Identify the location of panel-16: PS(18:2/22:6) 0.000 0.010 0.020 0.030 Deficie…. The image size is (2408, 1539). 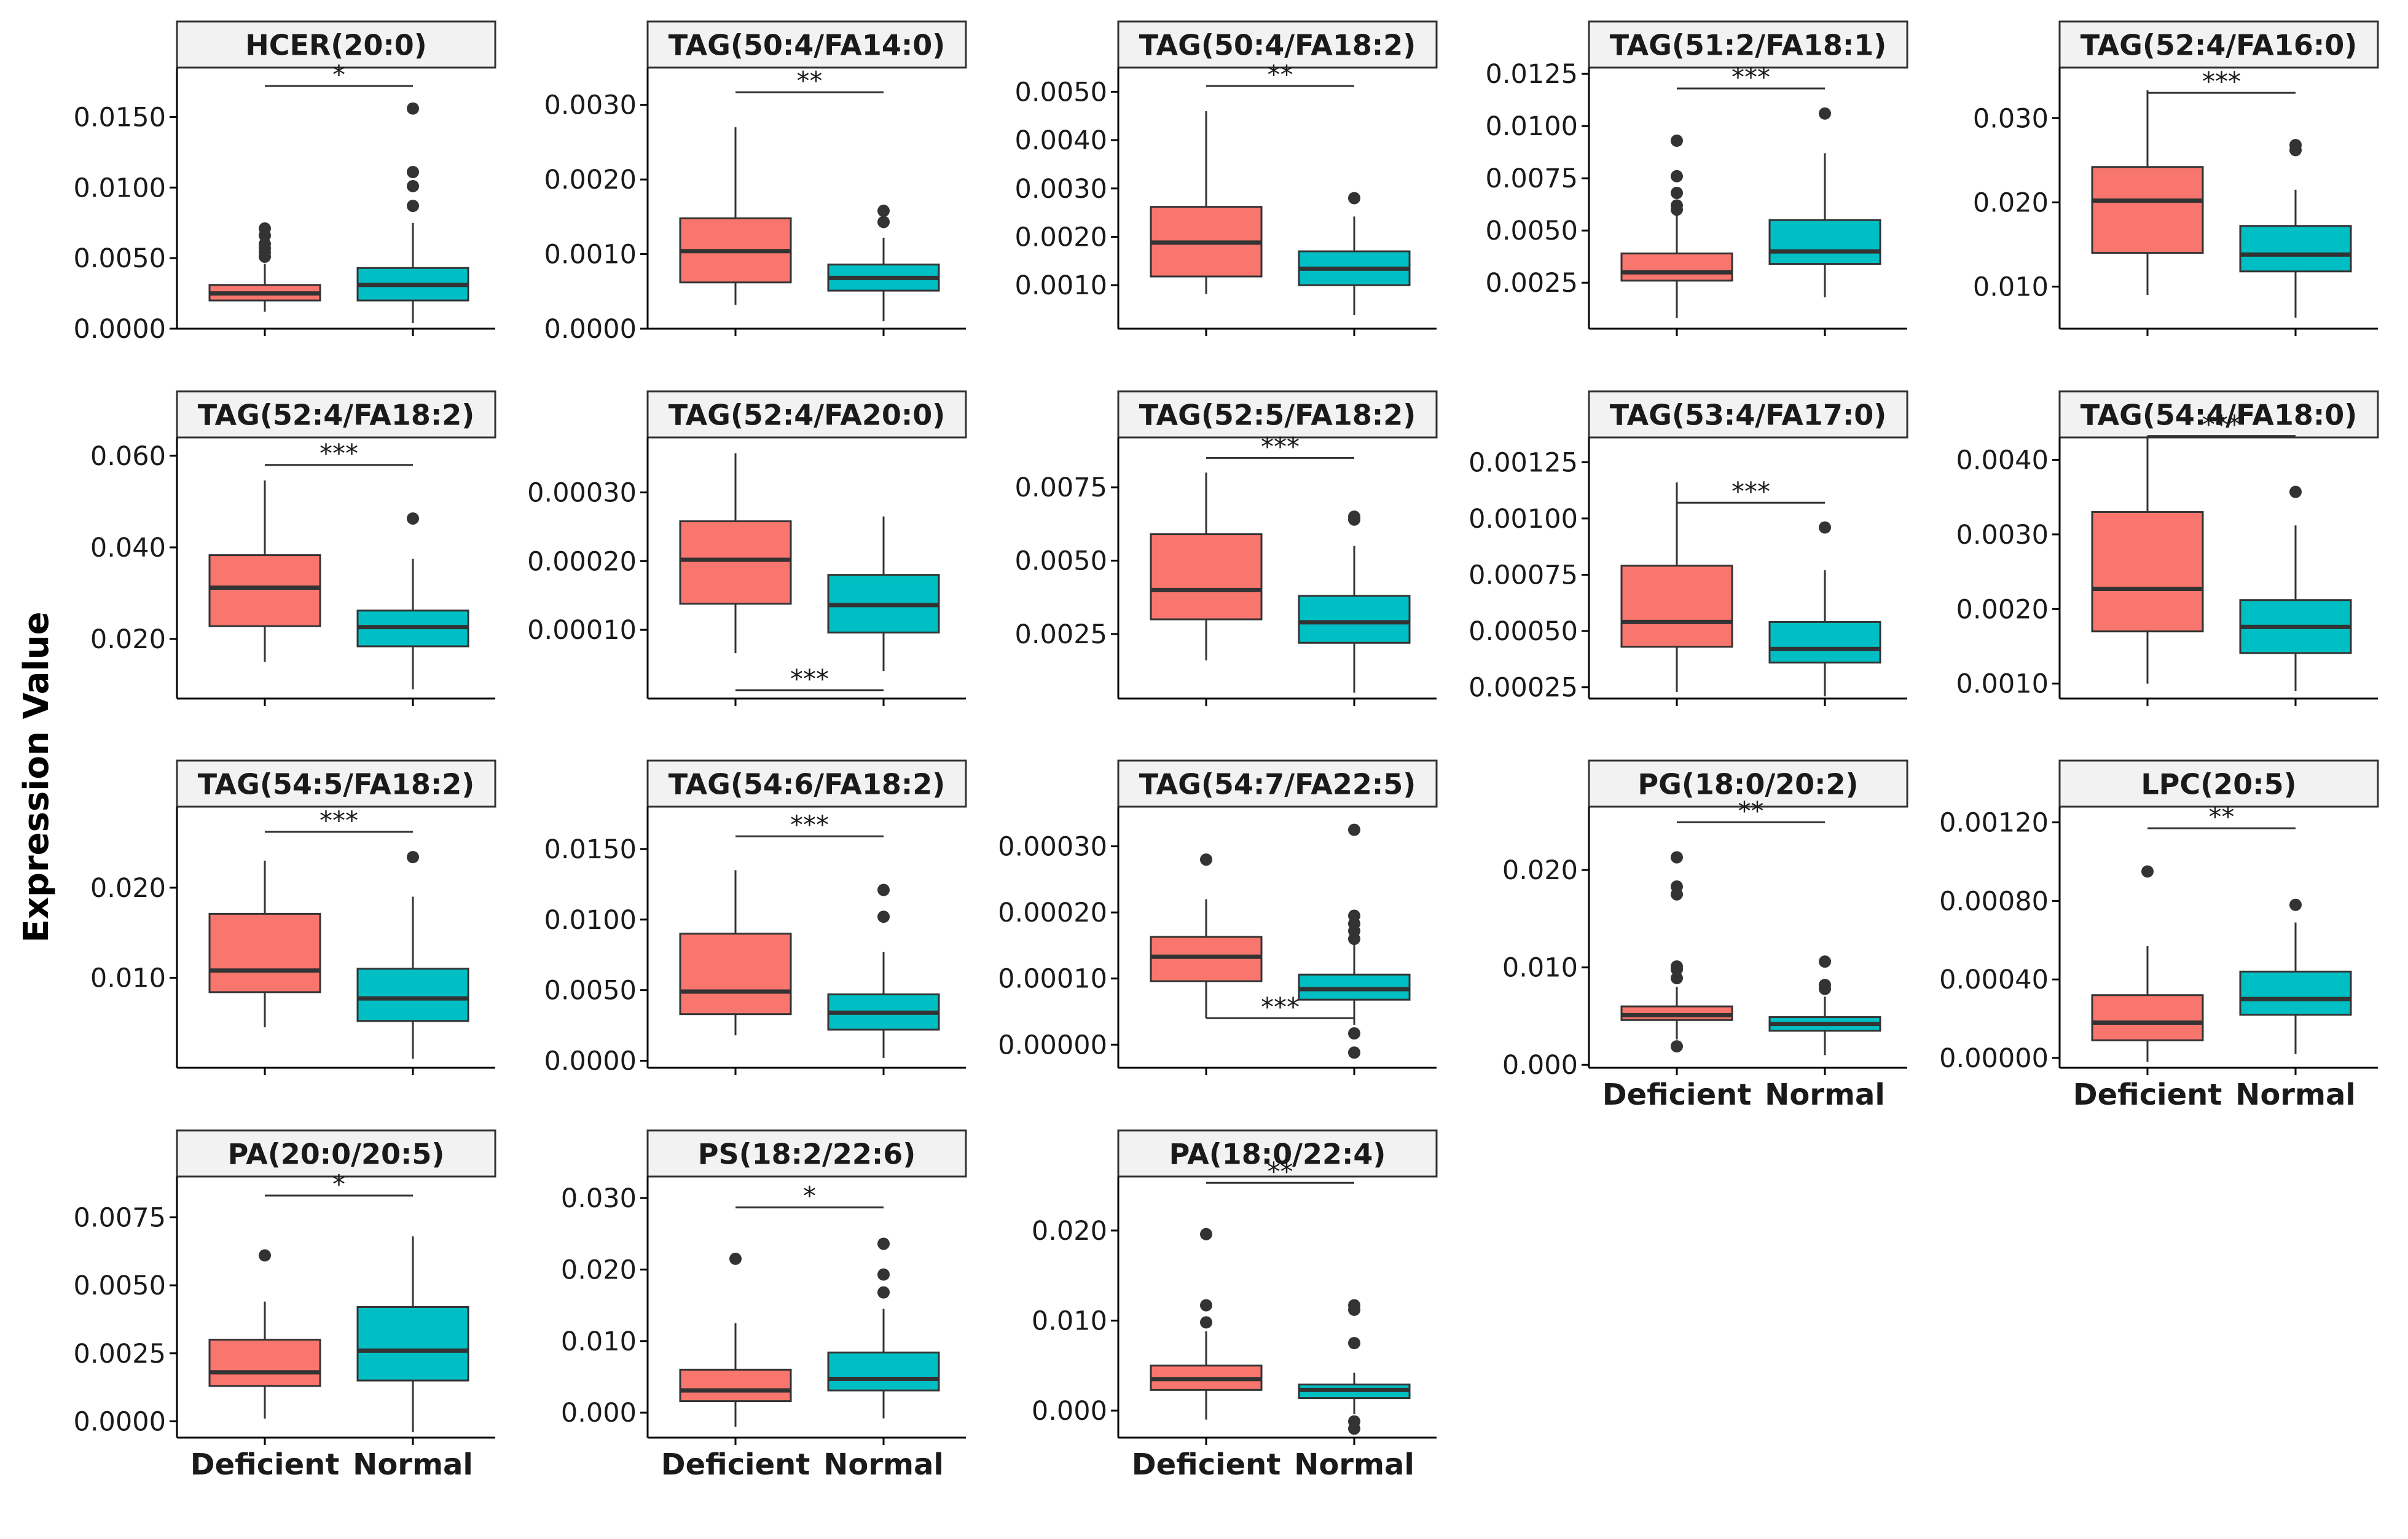
(764, 1305).